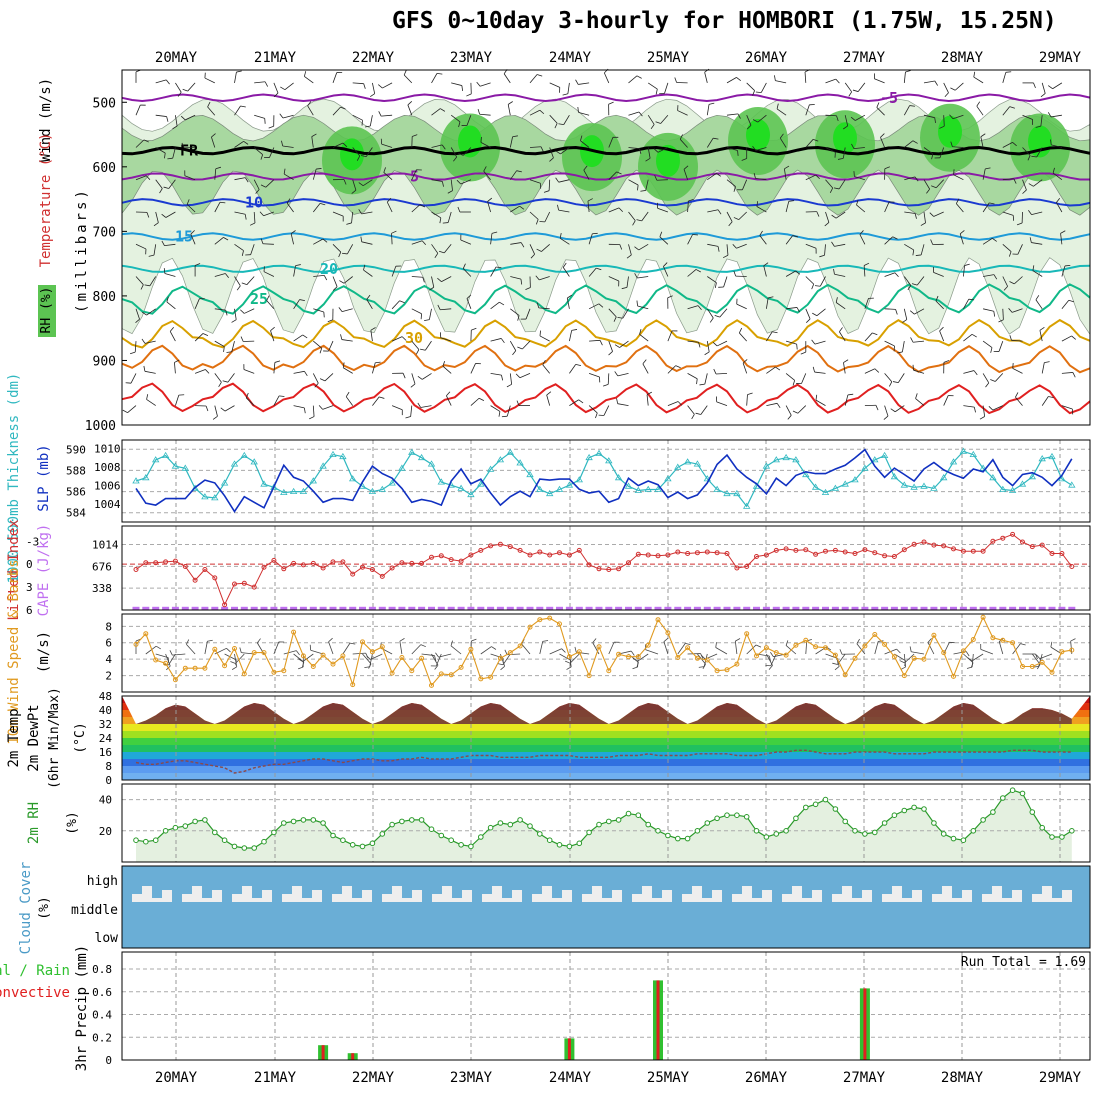 The width and height of the screenshot is (1100, 1100). Describe the element at coordinates (606, 741) in the screenshot. I see `temp-color-band` at that location.